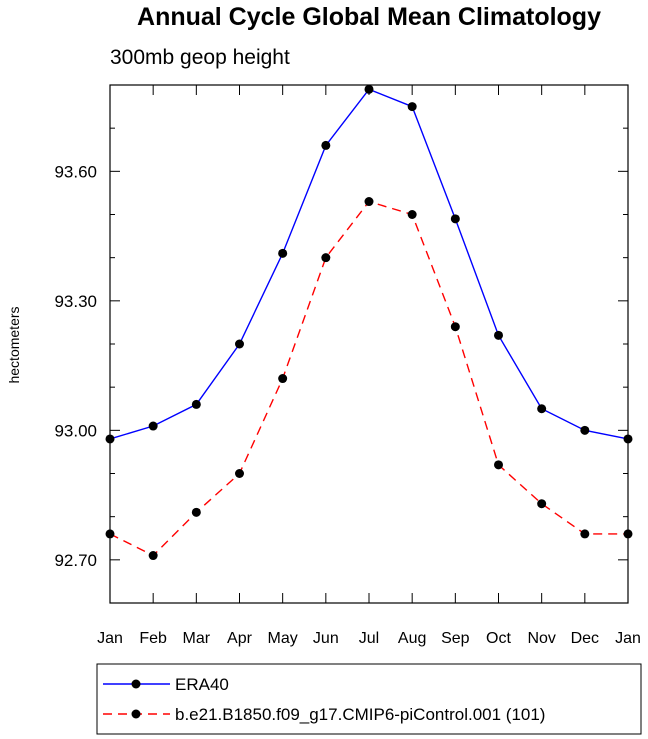 The width and height of the screenshot is (648, 739). I want to click on x-tick-label: Feb, so click(153, 638).